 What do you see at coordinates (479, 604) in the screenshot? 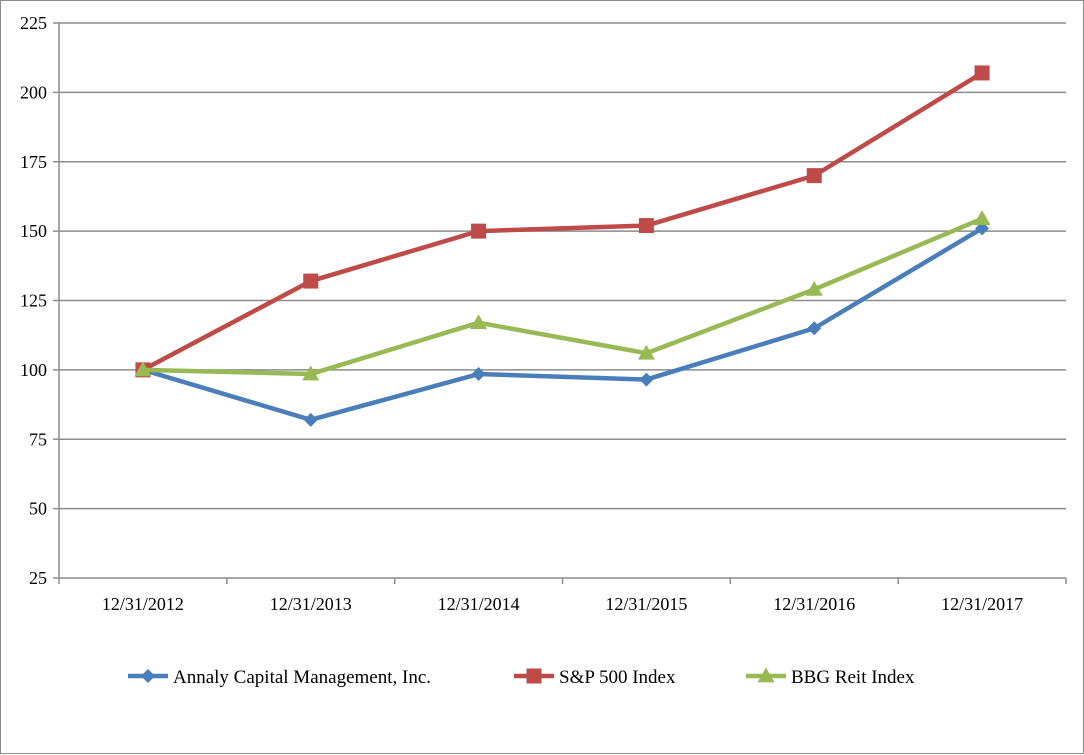
I see `x-tick-label: 12/31/2014` at bounding box center [479, 604].